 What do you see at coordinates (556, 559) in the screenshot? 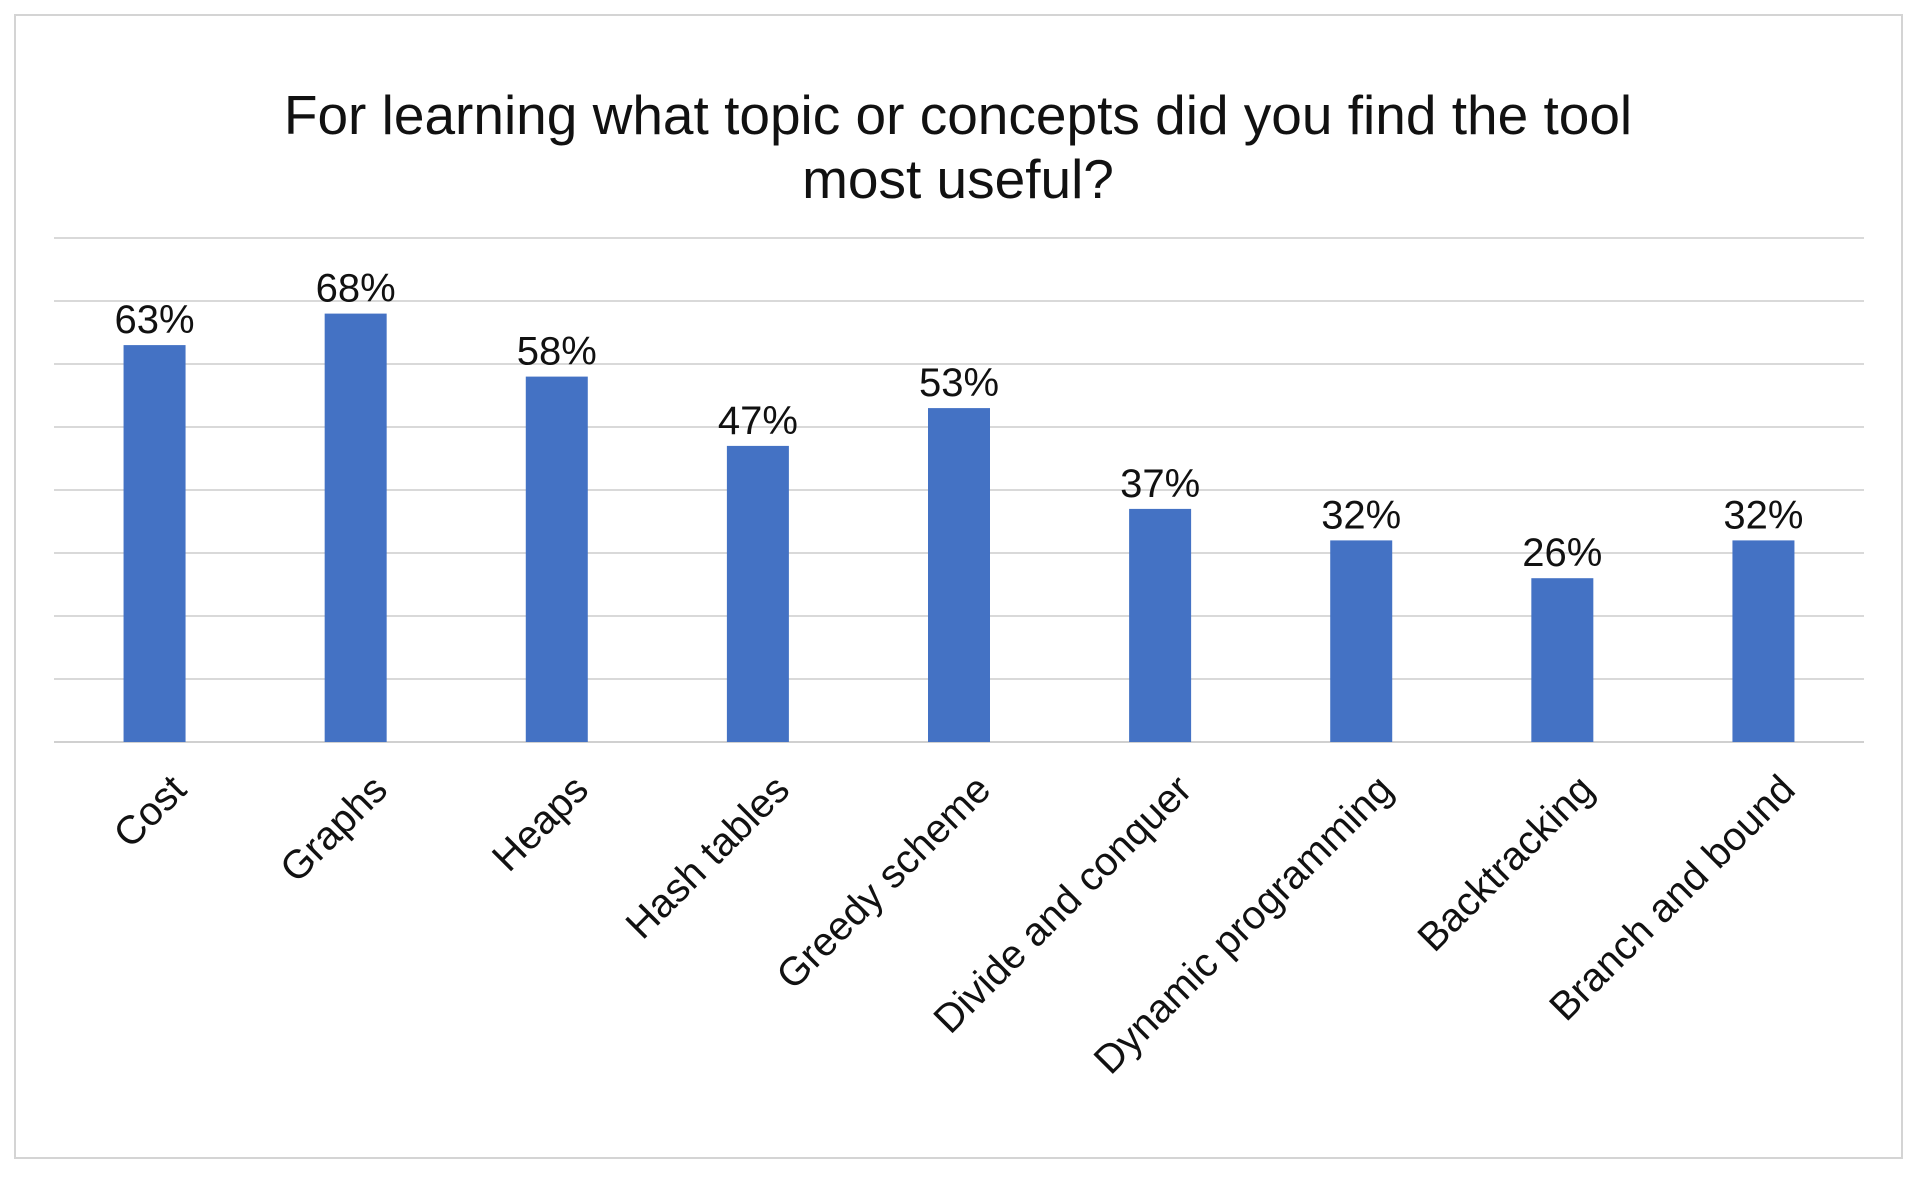
I see `bar-heaps` at bounding box center [556, 559].